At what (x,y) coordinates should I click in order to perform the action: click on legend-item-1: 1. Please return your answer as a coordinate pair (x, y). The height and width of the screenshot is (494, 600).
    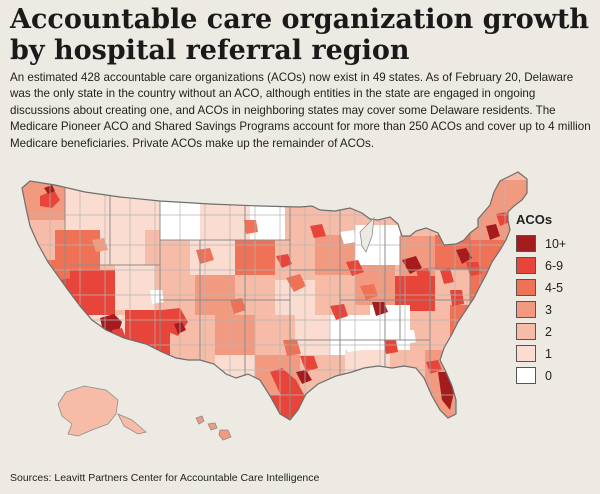
    Looking at the image, I should click on (556, 353).